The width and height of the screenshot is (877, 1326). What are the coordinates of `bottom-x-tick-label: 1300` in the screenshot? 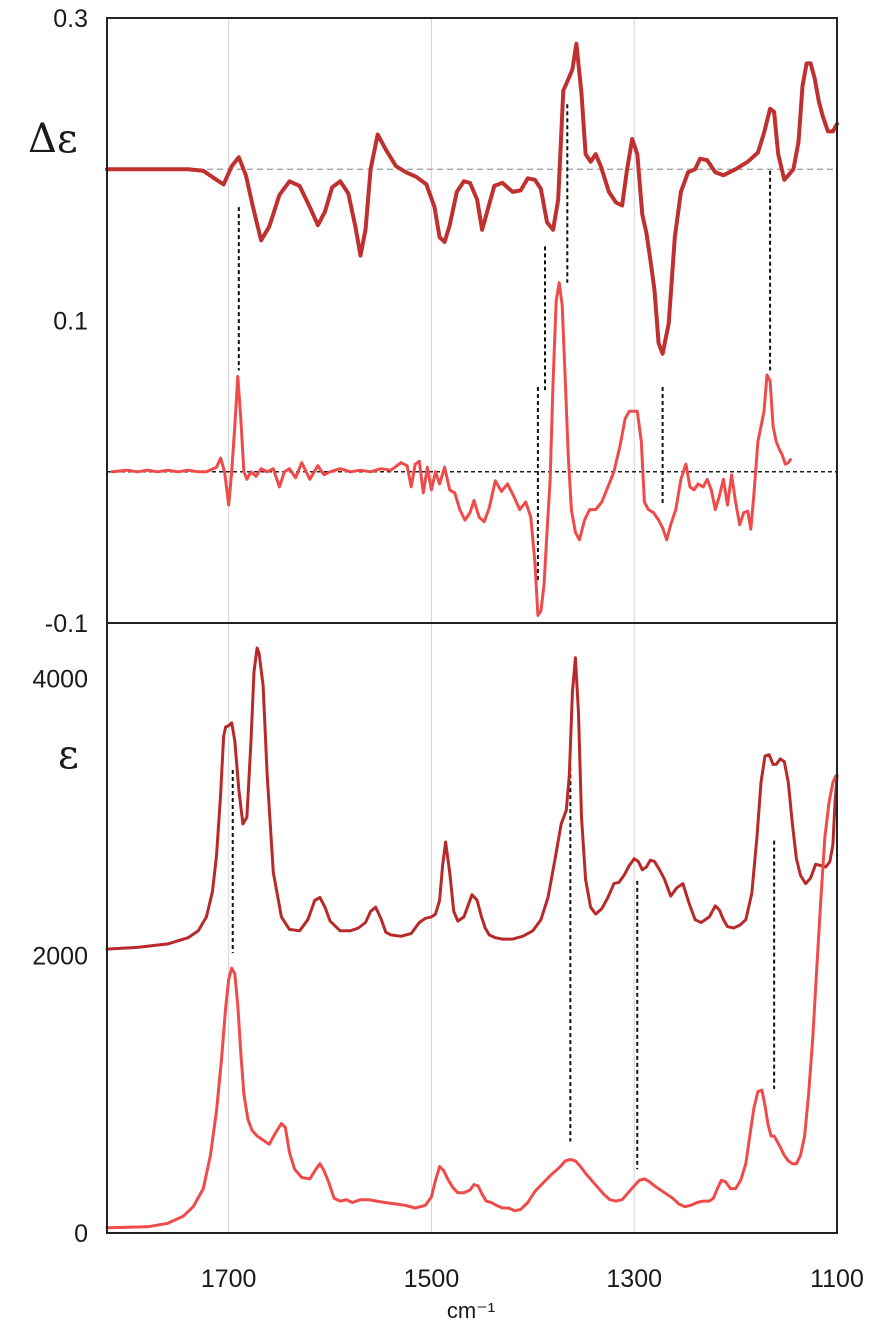 It's located at (634, 1279).